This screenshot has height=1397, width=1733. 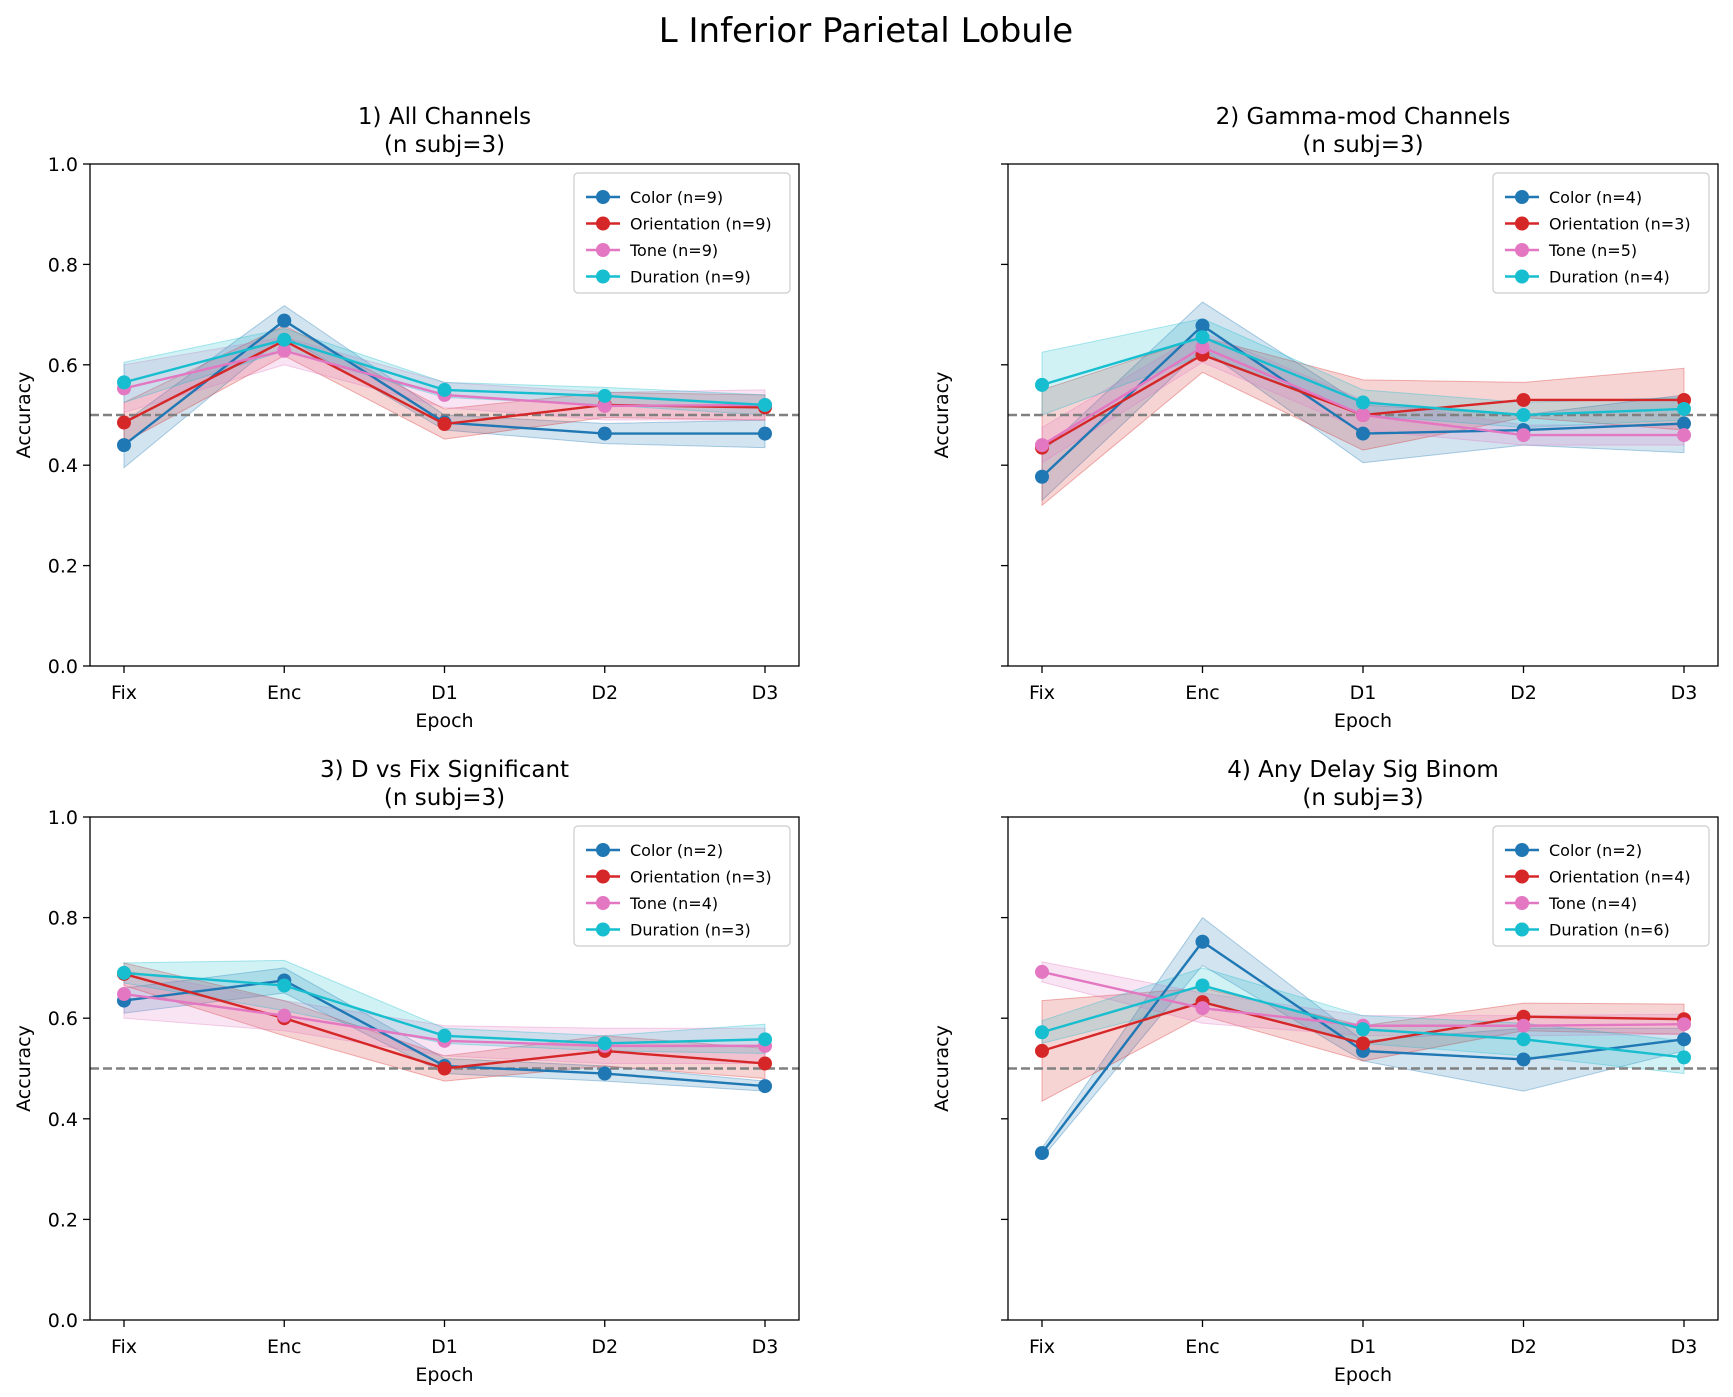 What do you see at coordinates (701, 224) in the screenshot?
I see `legend-entry: Orientation (n=9)` at bounding box center [701, 224].